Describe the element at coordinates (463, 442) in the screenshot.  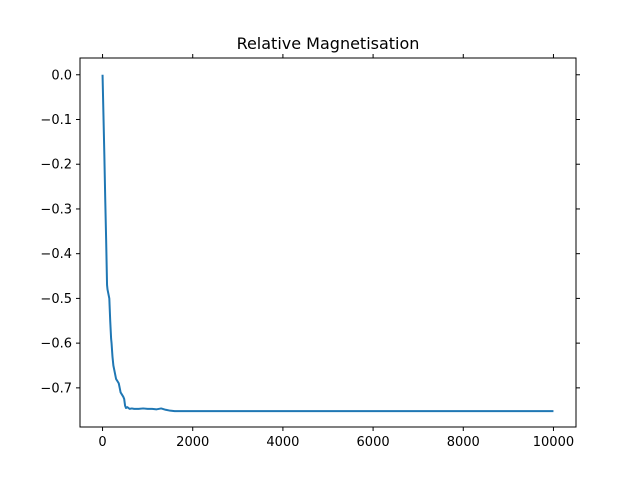
I see `x-tick-label: 8000` at that location.